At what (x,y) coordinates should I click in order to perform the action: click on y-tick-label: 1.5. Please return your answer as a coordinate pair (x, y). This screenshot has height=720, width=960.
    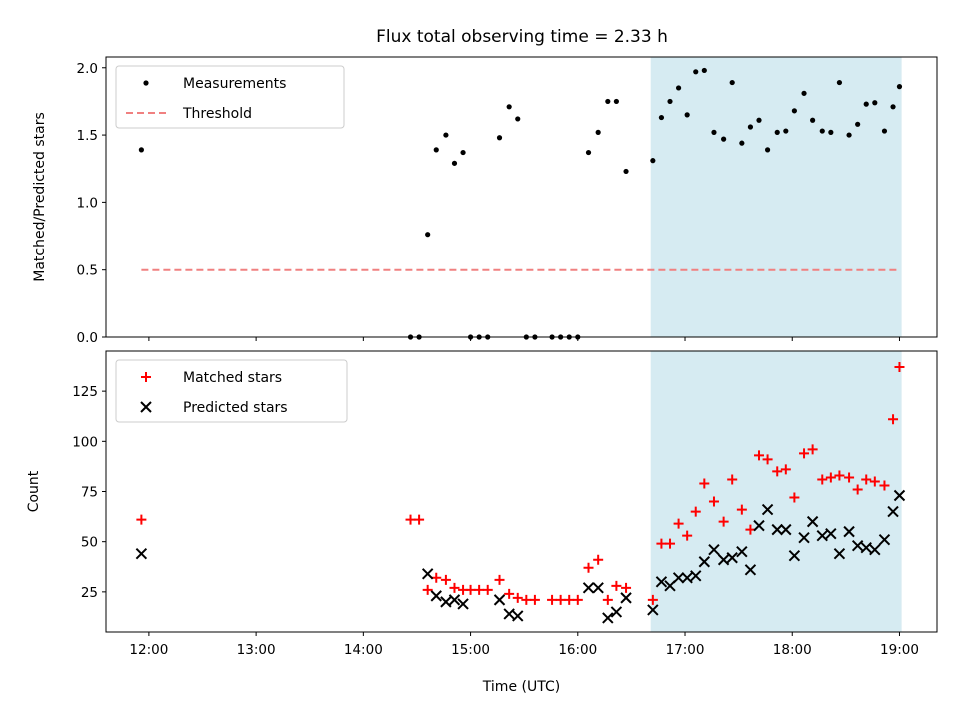
    Looking at the image, I should click on (87, 136).